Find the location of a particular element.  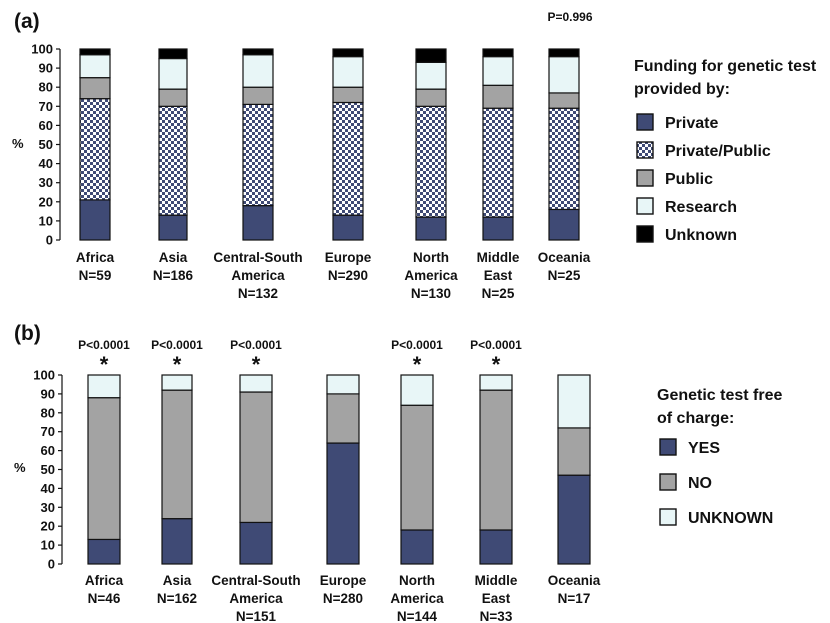

panel-label: (b) is located at coordinates (27, 333).